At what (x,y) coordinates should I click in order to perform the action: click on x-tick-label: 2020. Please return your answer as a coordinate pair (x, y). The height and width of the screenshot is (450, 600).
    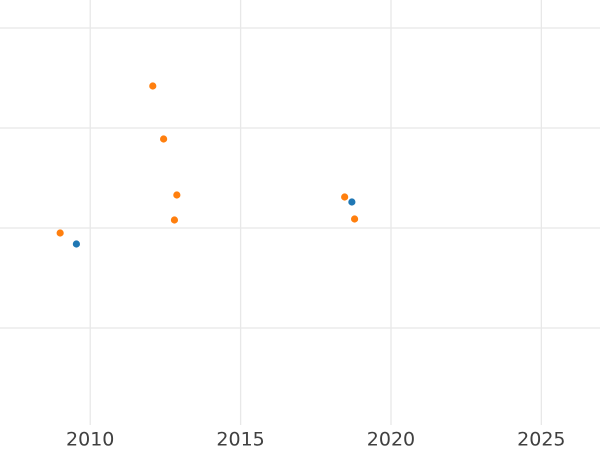
    Looking at the image, I should click on (391, 439).